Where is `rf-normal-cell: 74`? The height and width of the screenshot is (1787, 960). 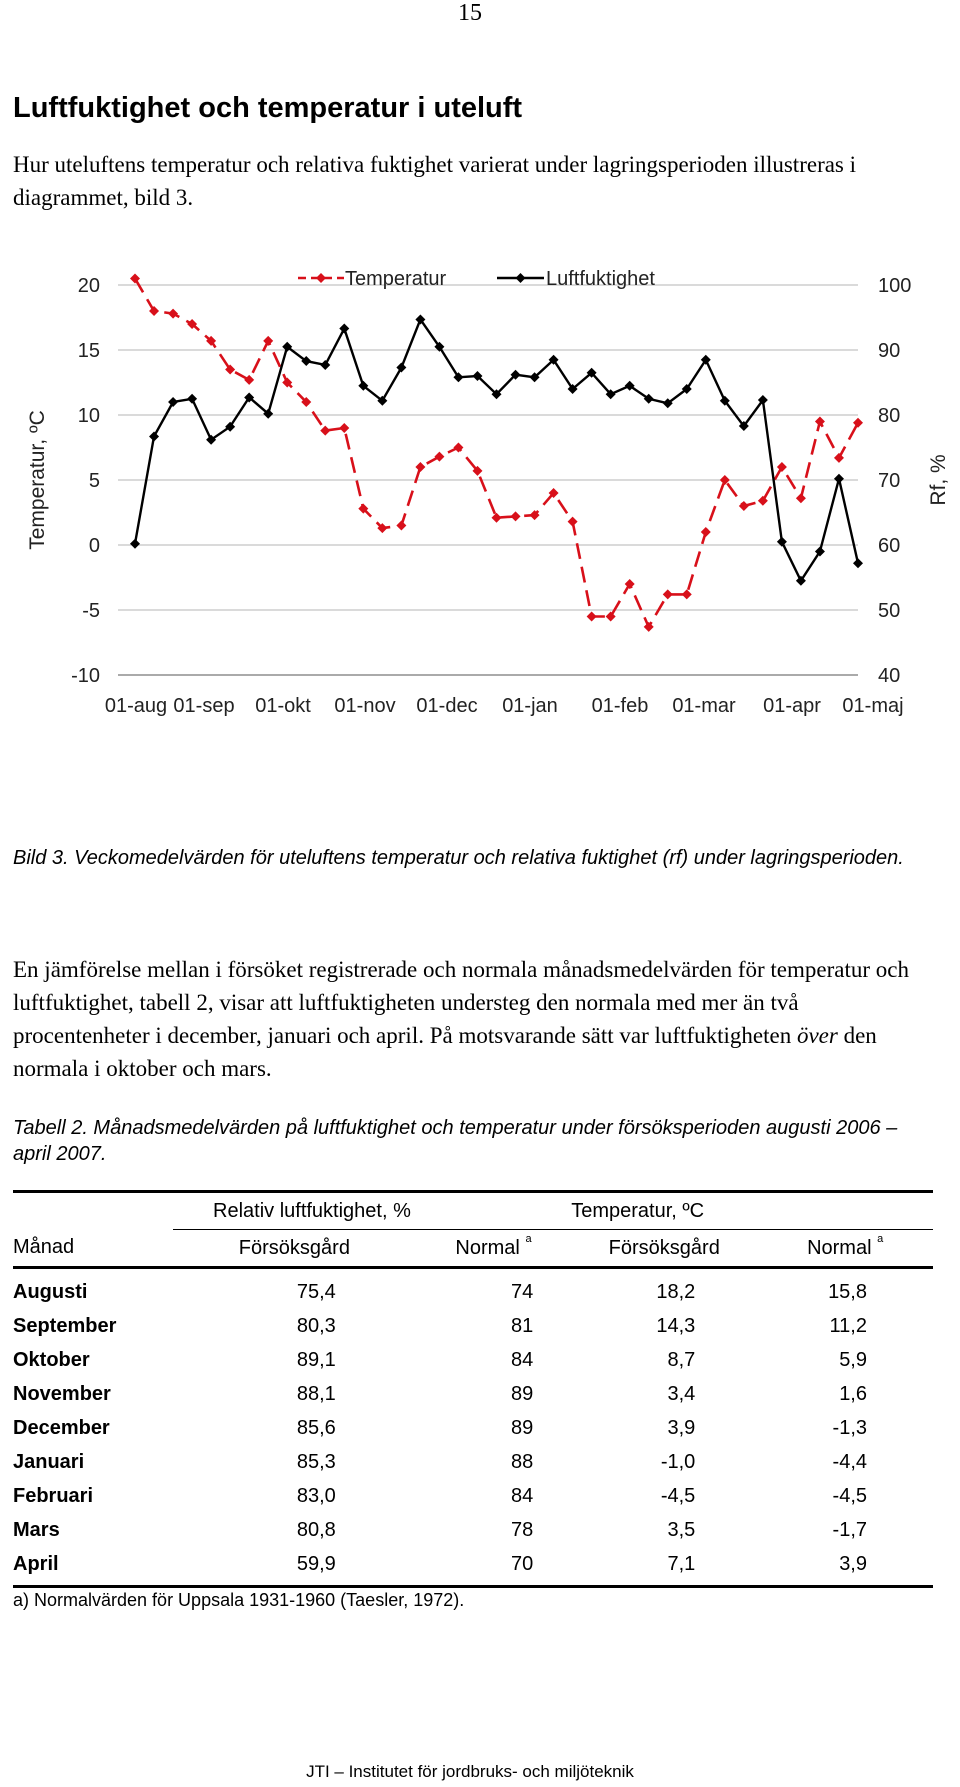 rf-normal-cell: 74 is located at coordinates (522, 1291).